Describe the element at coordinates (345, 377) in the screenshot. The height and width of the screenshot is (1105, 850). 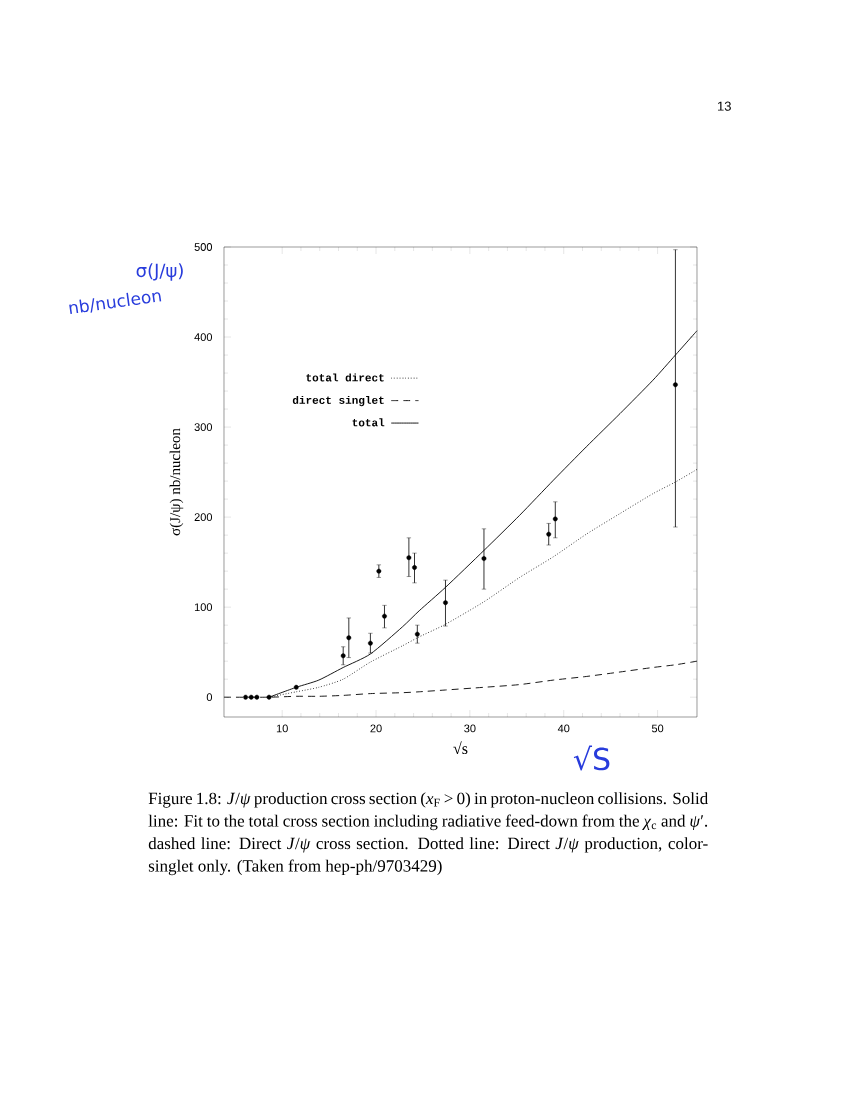
I see `legend-label: total direct` at that location.